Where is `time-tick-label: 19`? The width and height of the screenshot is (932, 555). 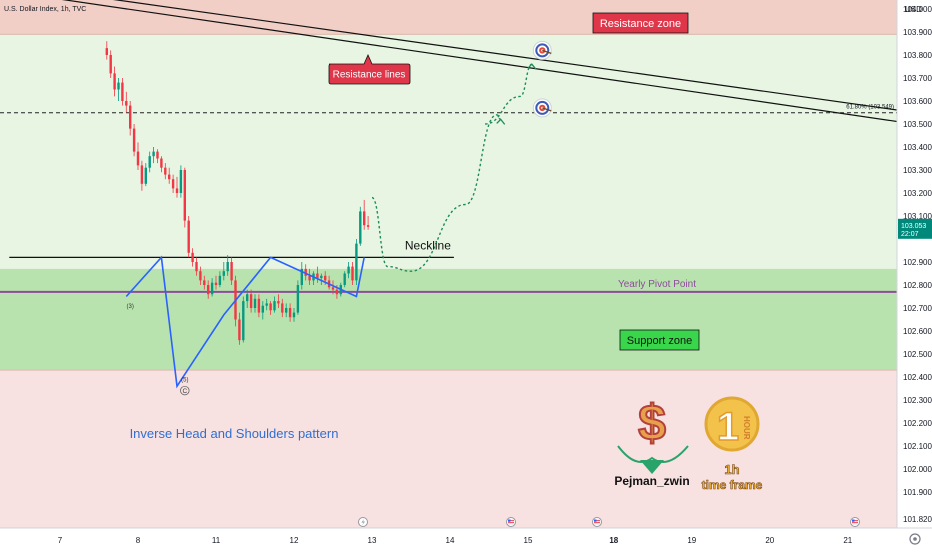
time-tick-label: 19 is located at coordinates (691, 540).